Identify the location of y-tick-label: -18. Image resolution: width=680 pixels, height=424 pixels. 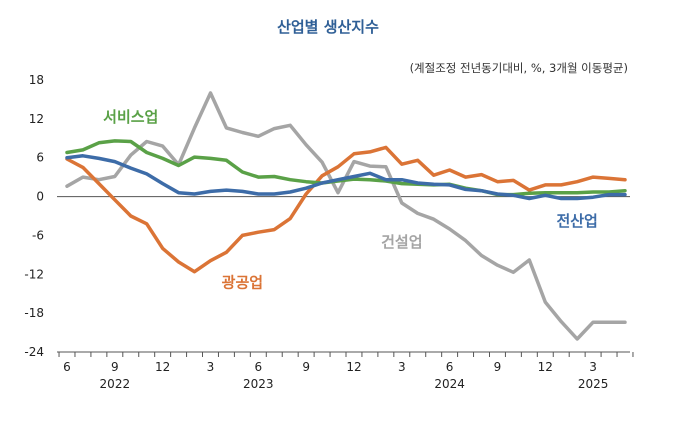
(34, 313).